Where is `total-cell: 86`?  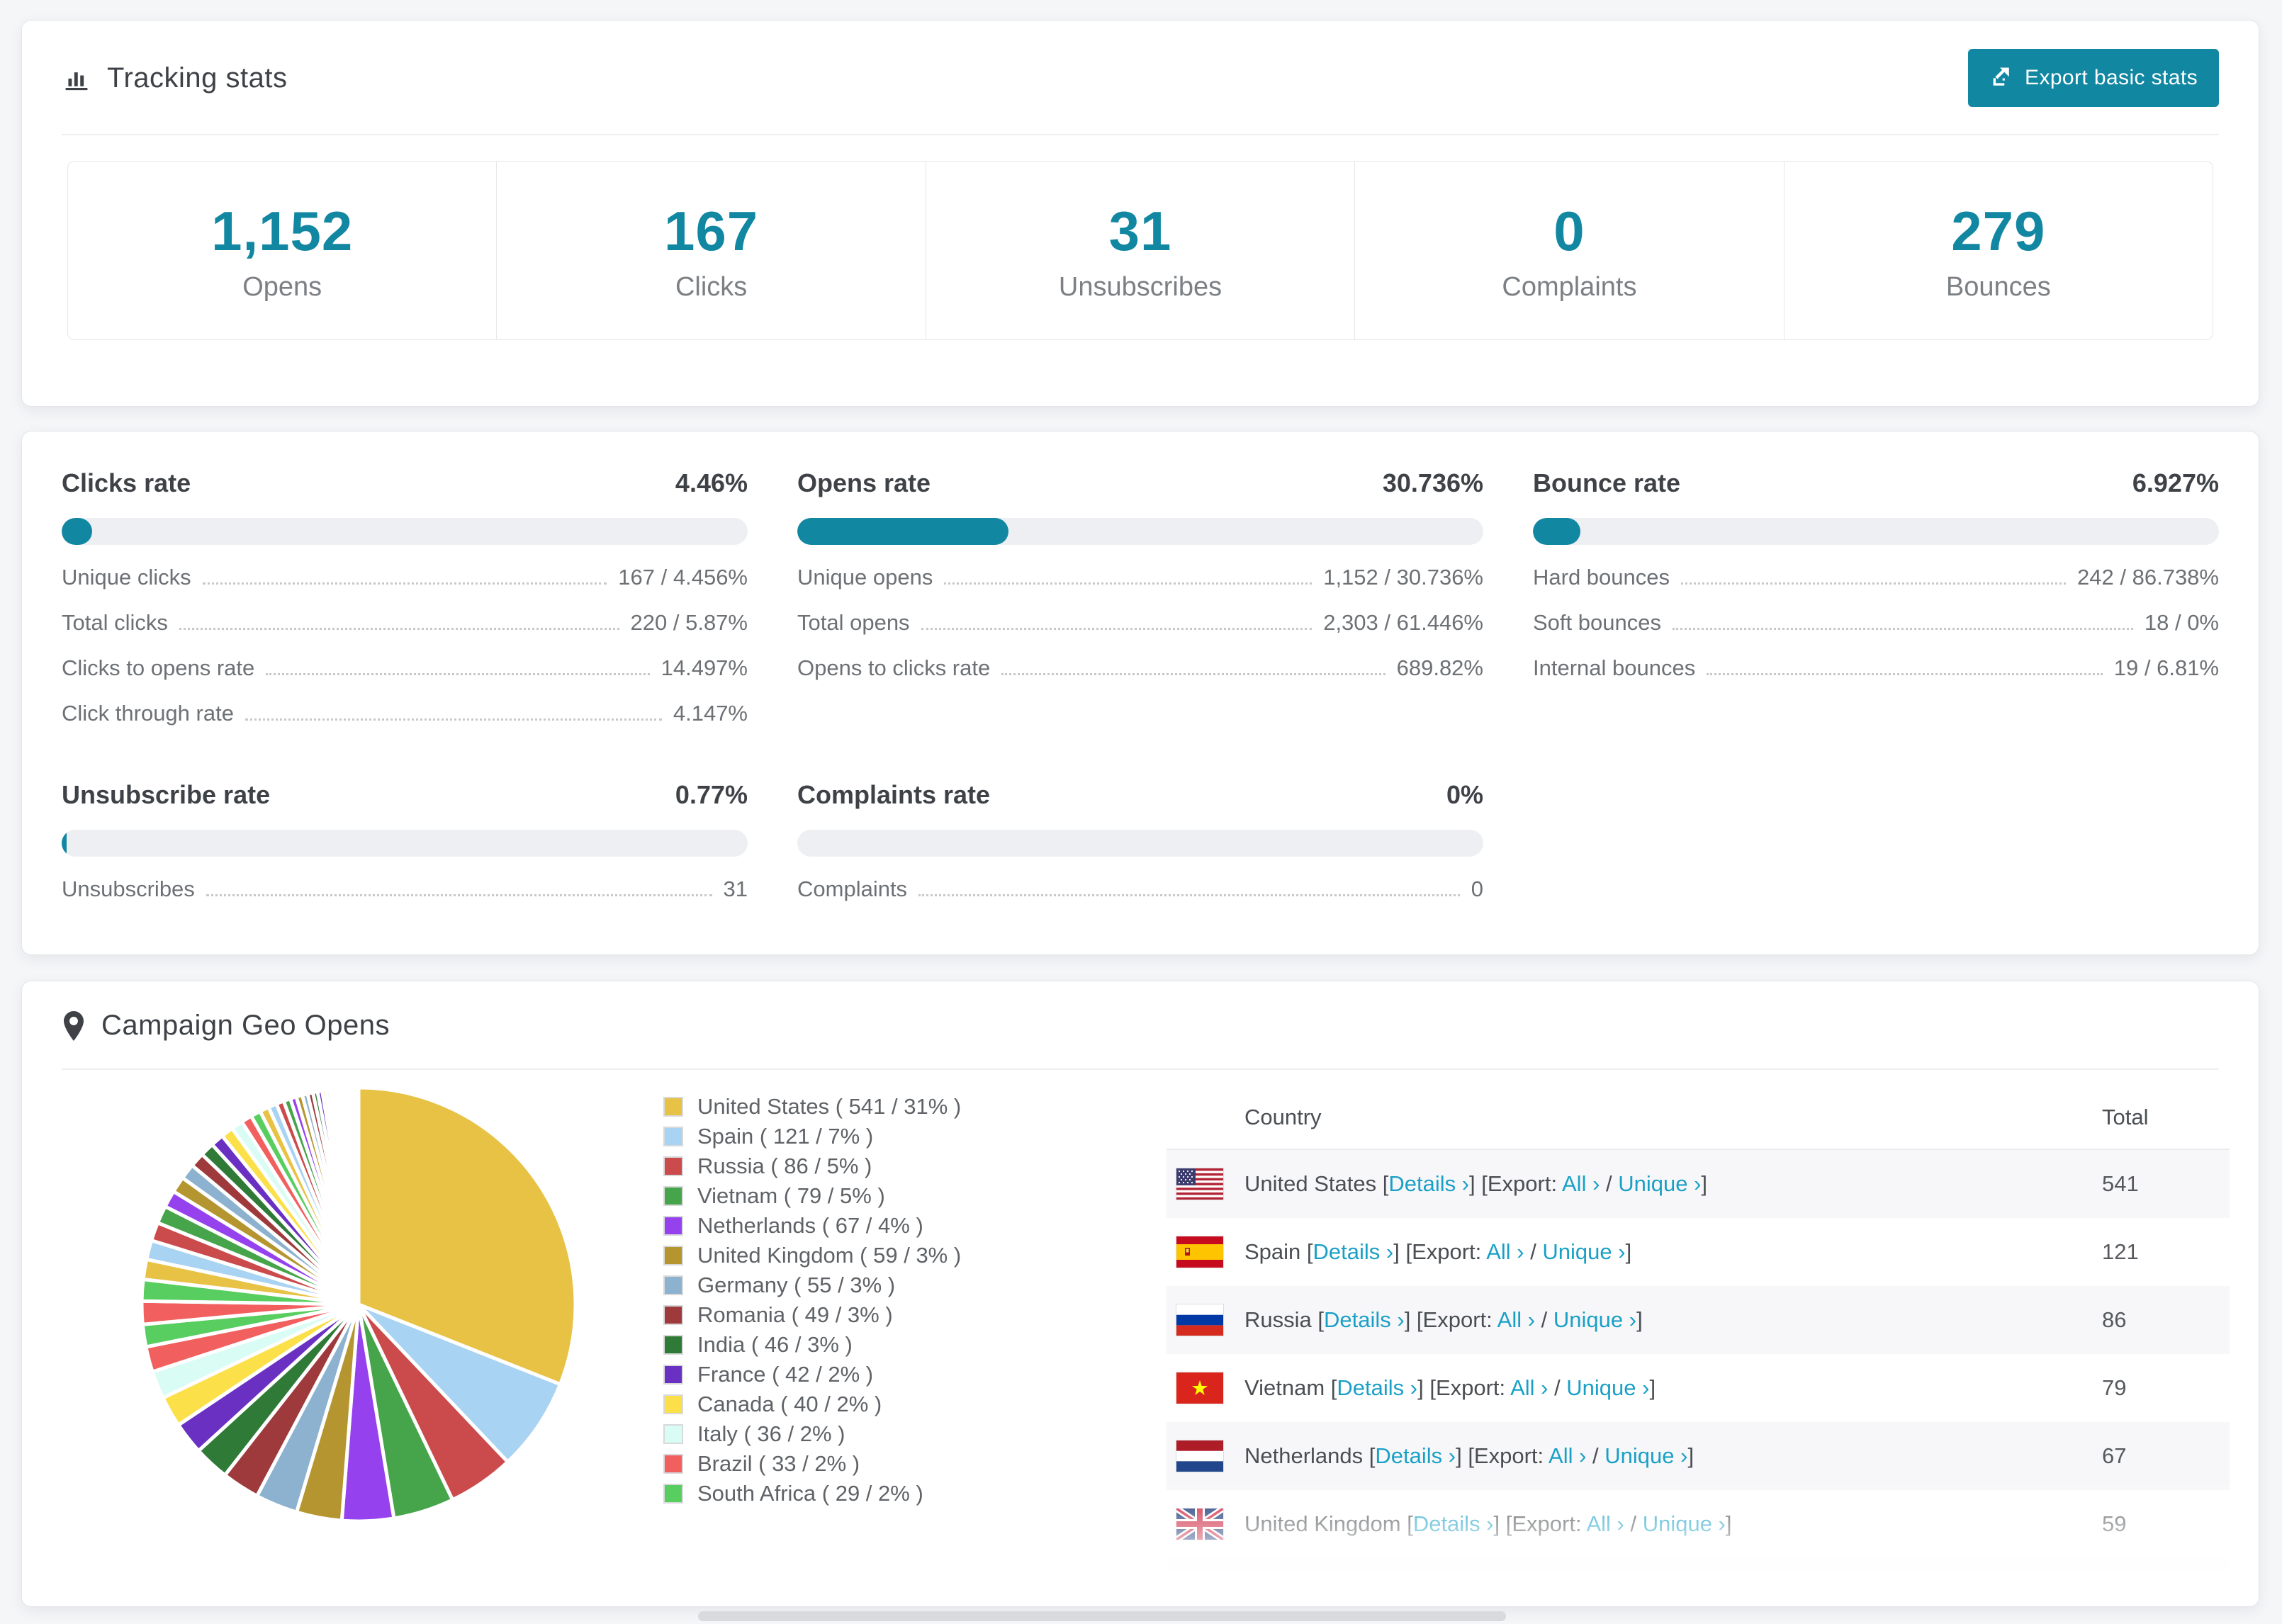
total-cell: 86 is located at coordinates (2114, 1320).